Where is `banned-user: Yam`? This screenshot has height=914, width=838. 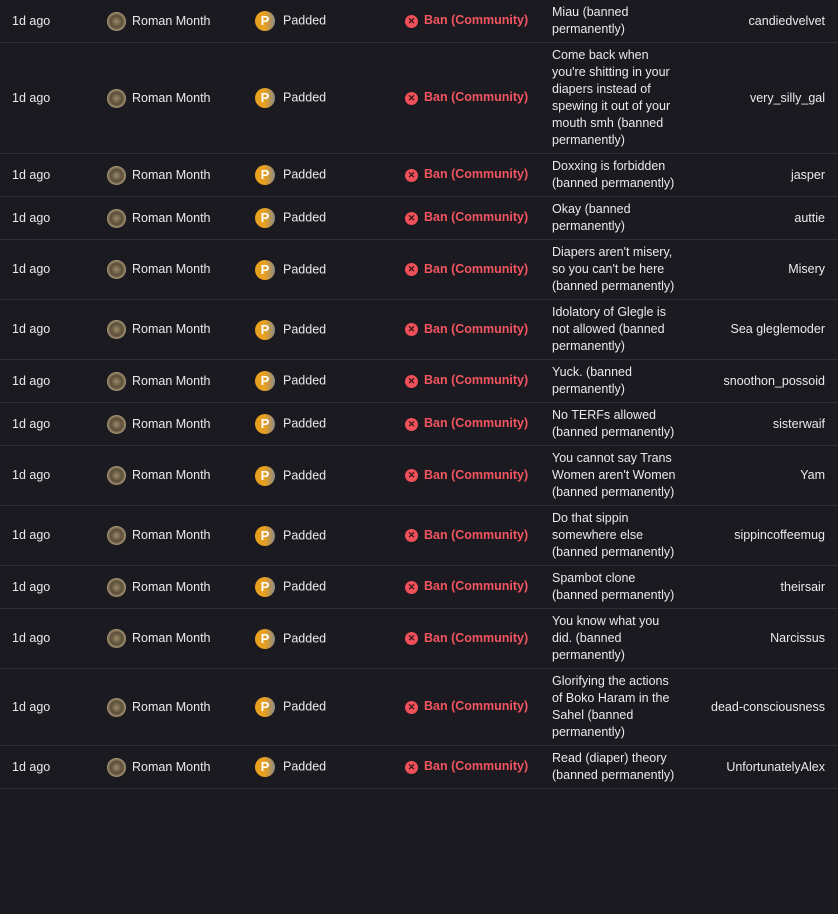 banned-user: Yam is located at coordinates (812, 475).